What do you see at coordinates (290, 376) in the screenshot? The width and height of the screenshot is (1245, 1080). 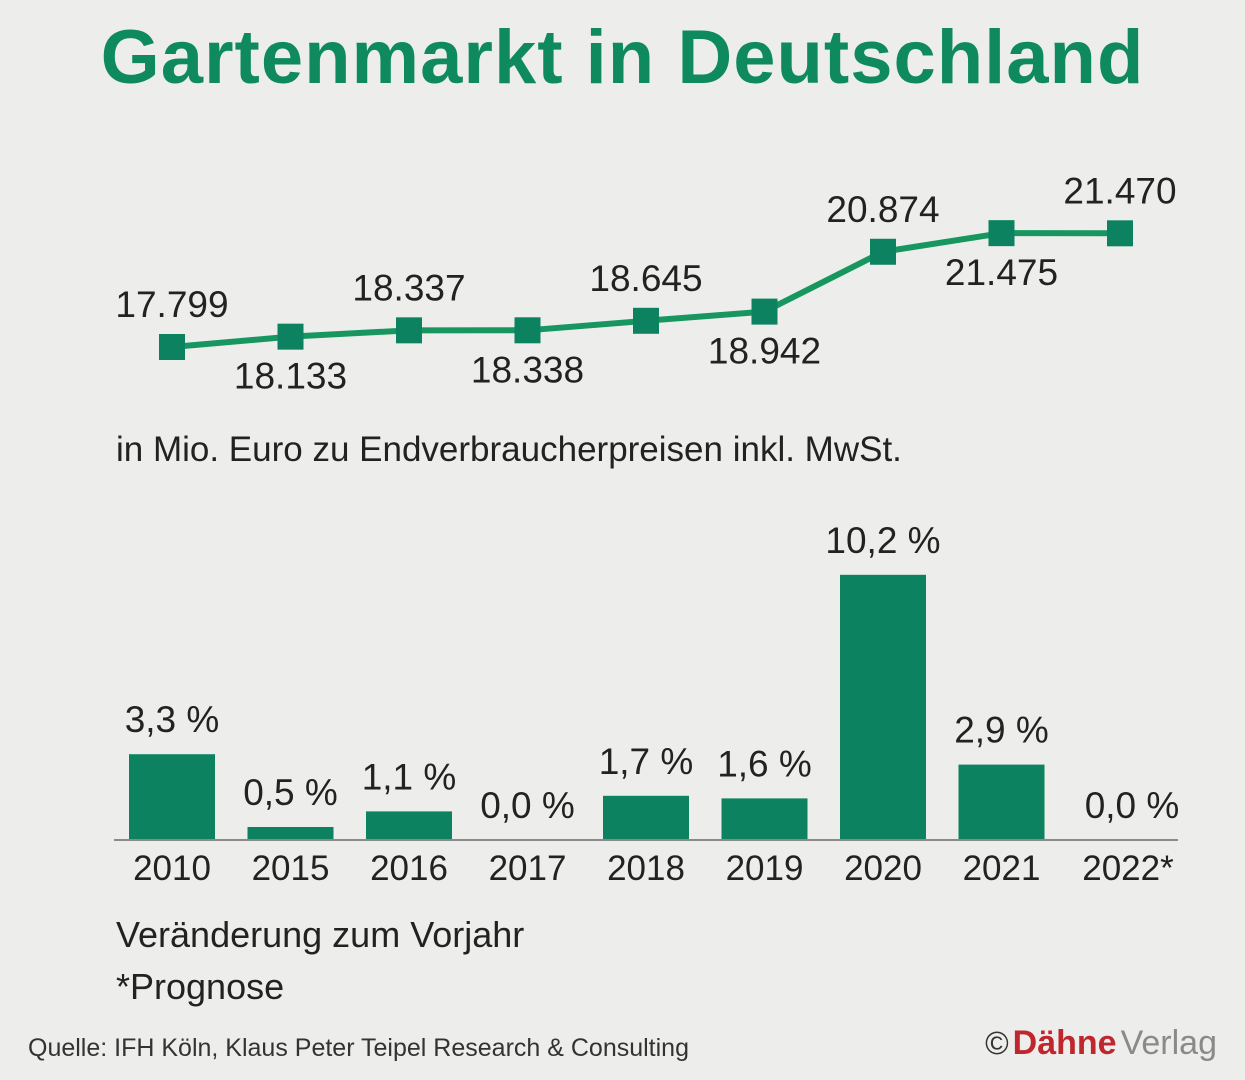 I see `line-data-label-2015: 18.133` at bounding box center [290, 376].